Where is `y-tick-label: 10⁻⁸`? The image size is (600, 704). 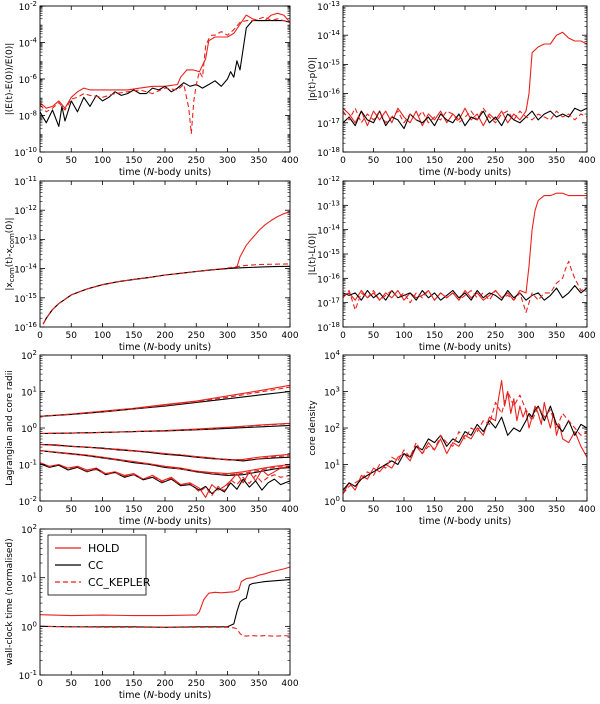
y-tick-label: 10⁻⁸ is located at coordinates (28, 116).